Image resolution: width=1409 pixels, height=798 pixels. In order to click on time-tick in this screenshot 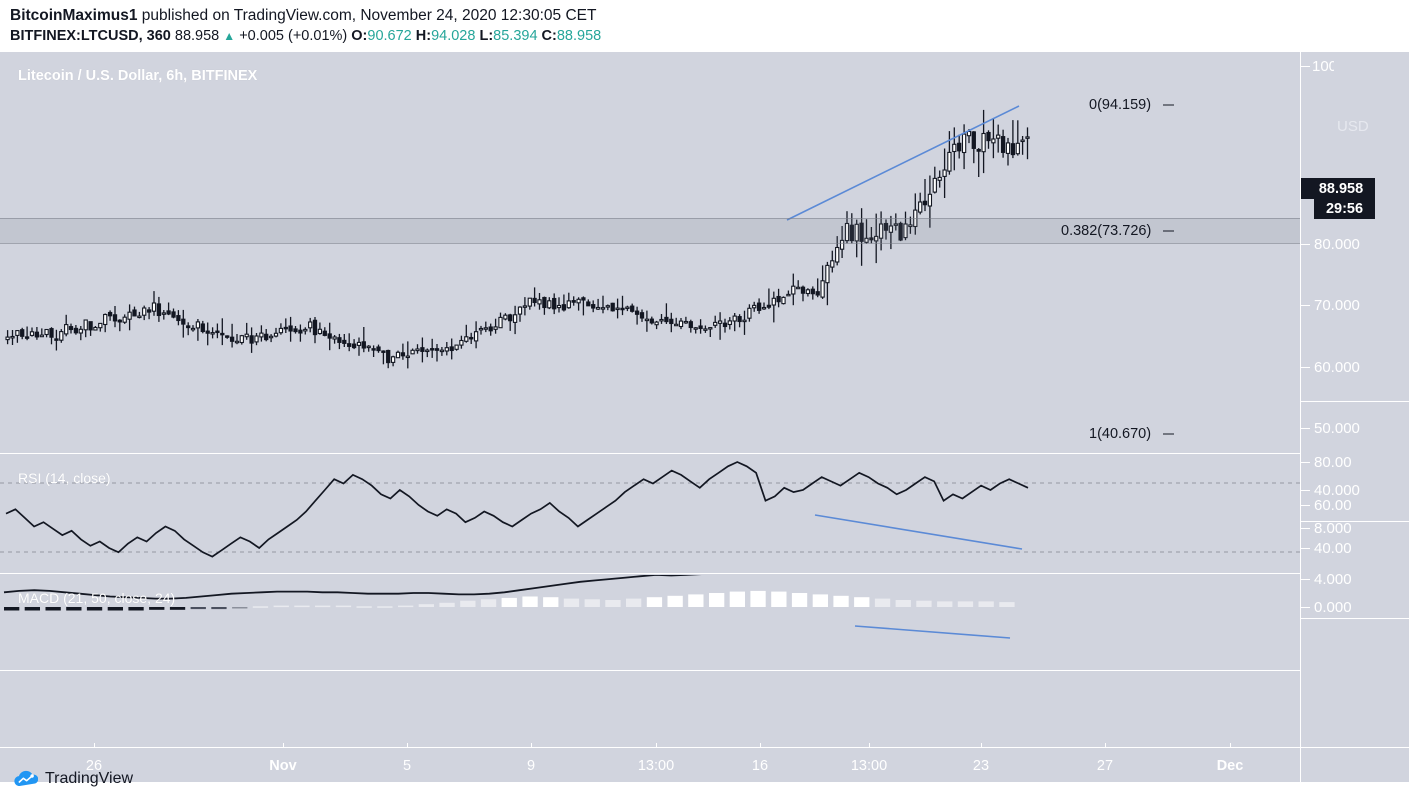, I will do `click(981, 745)`.